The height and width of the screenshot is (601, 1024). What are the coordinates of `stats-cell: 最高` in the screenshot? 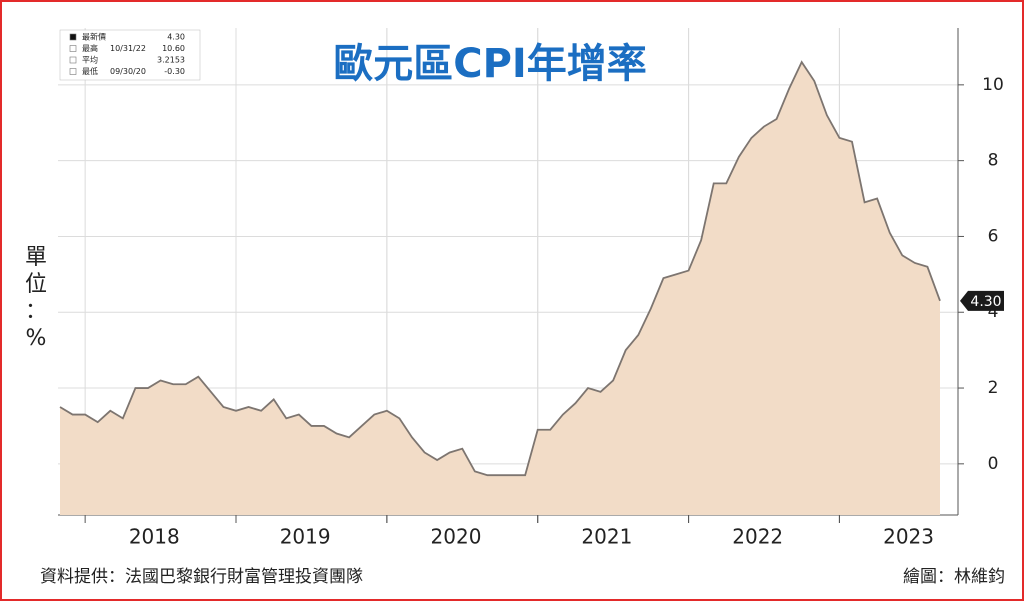 It's located at (90, 48).